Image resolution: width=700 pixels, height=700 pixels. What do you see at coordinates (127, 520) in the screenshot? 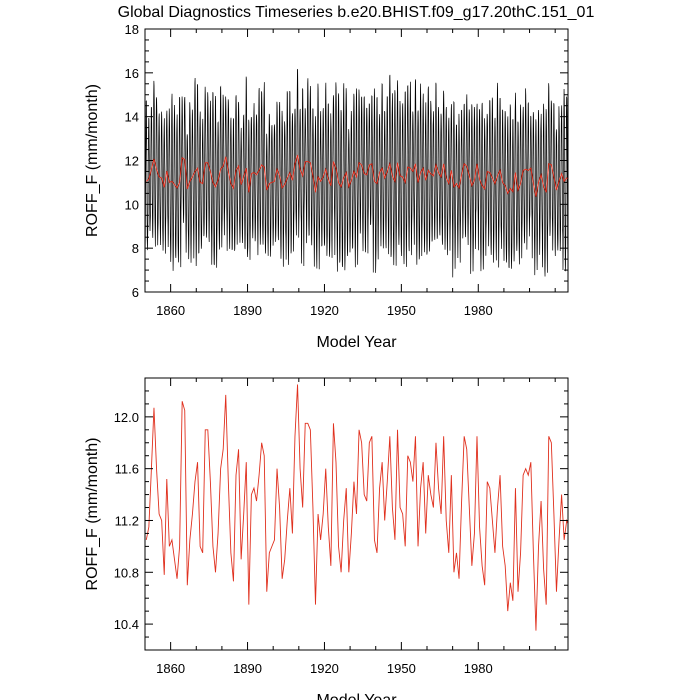
I see `y-tick-label: 11.2` at bounding box center [127, 520].